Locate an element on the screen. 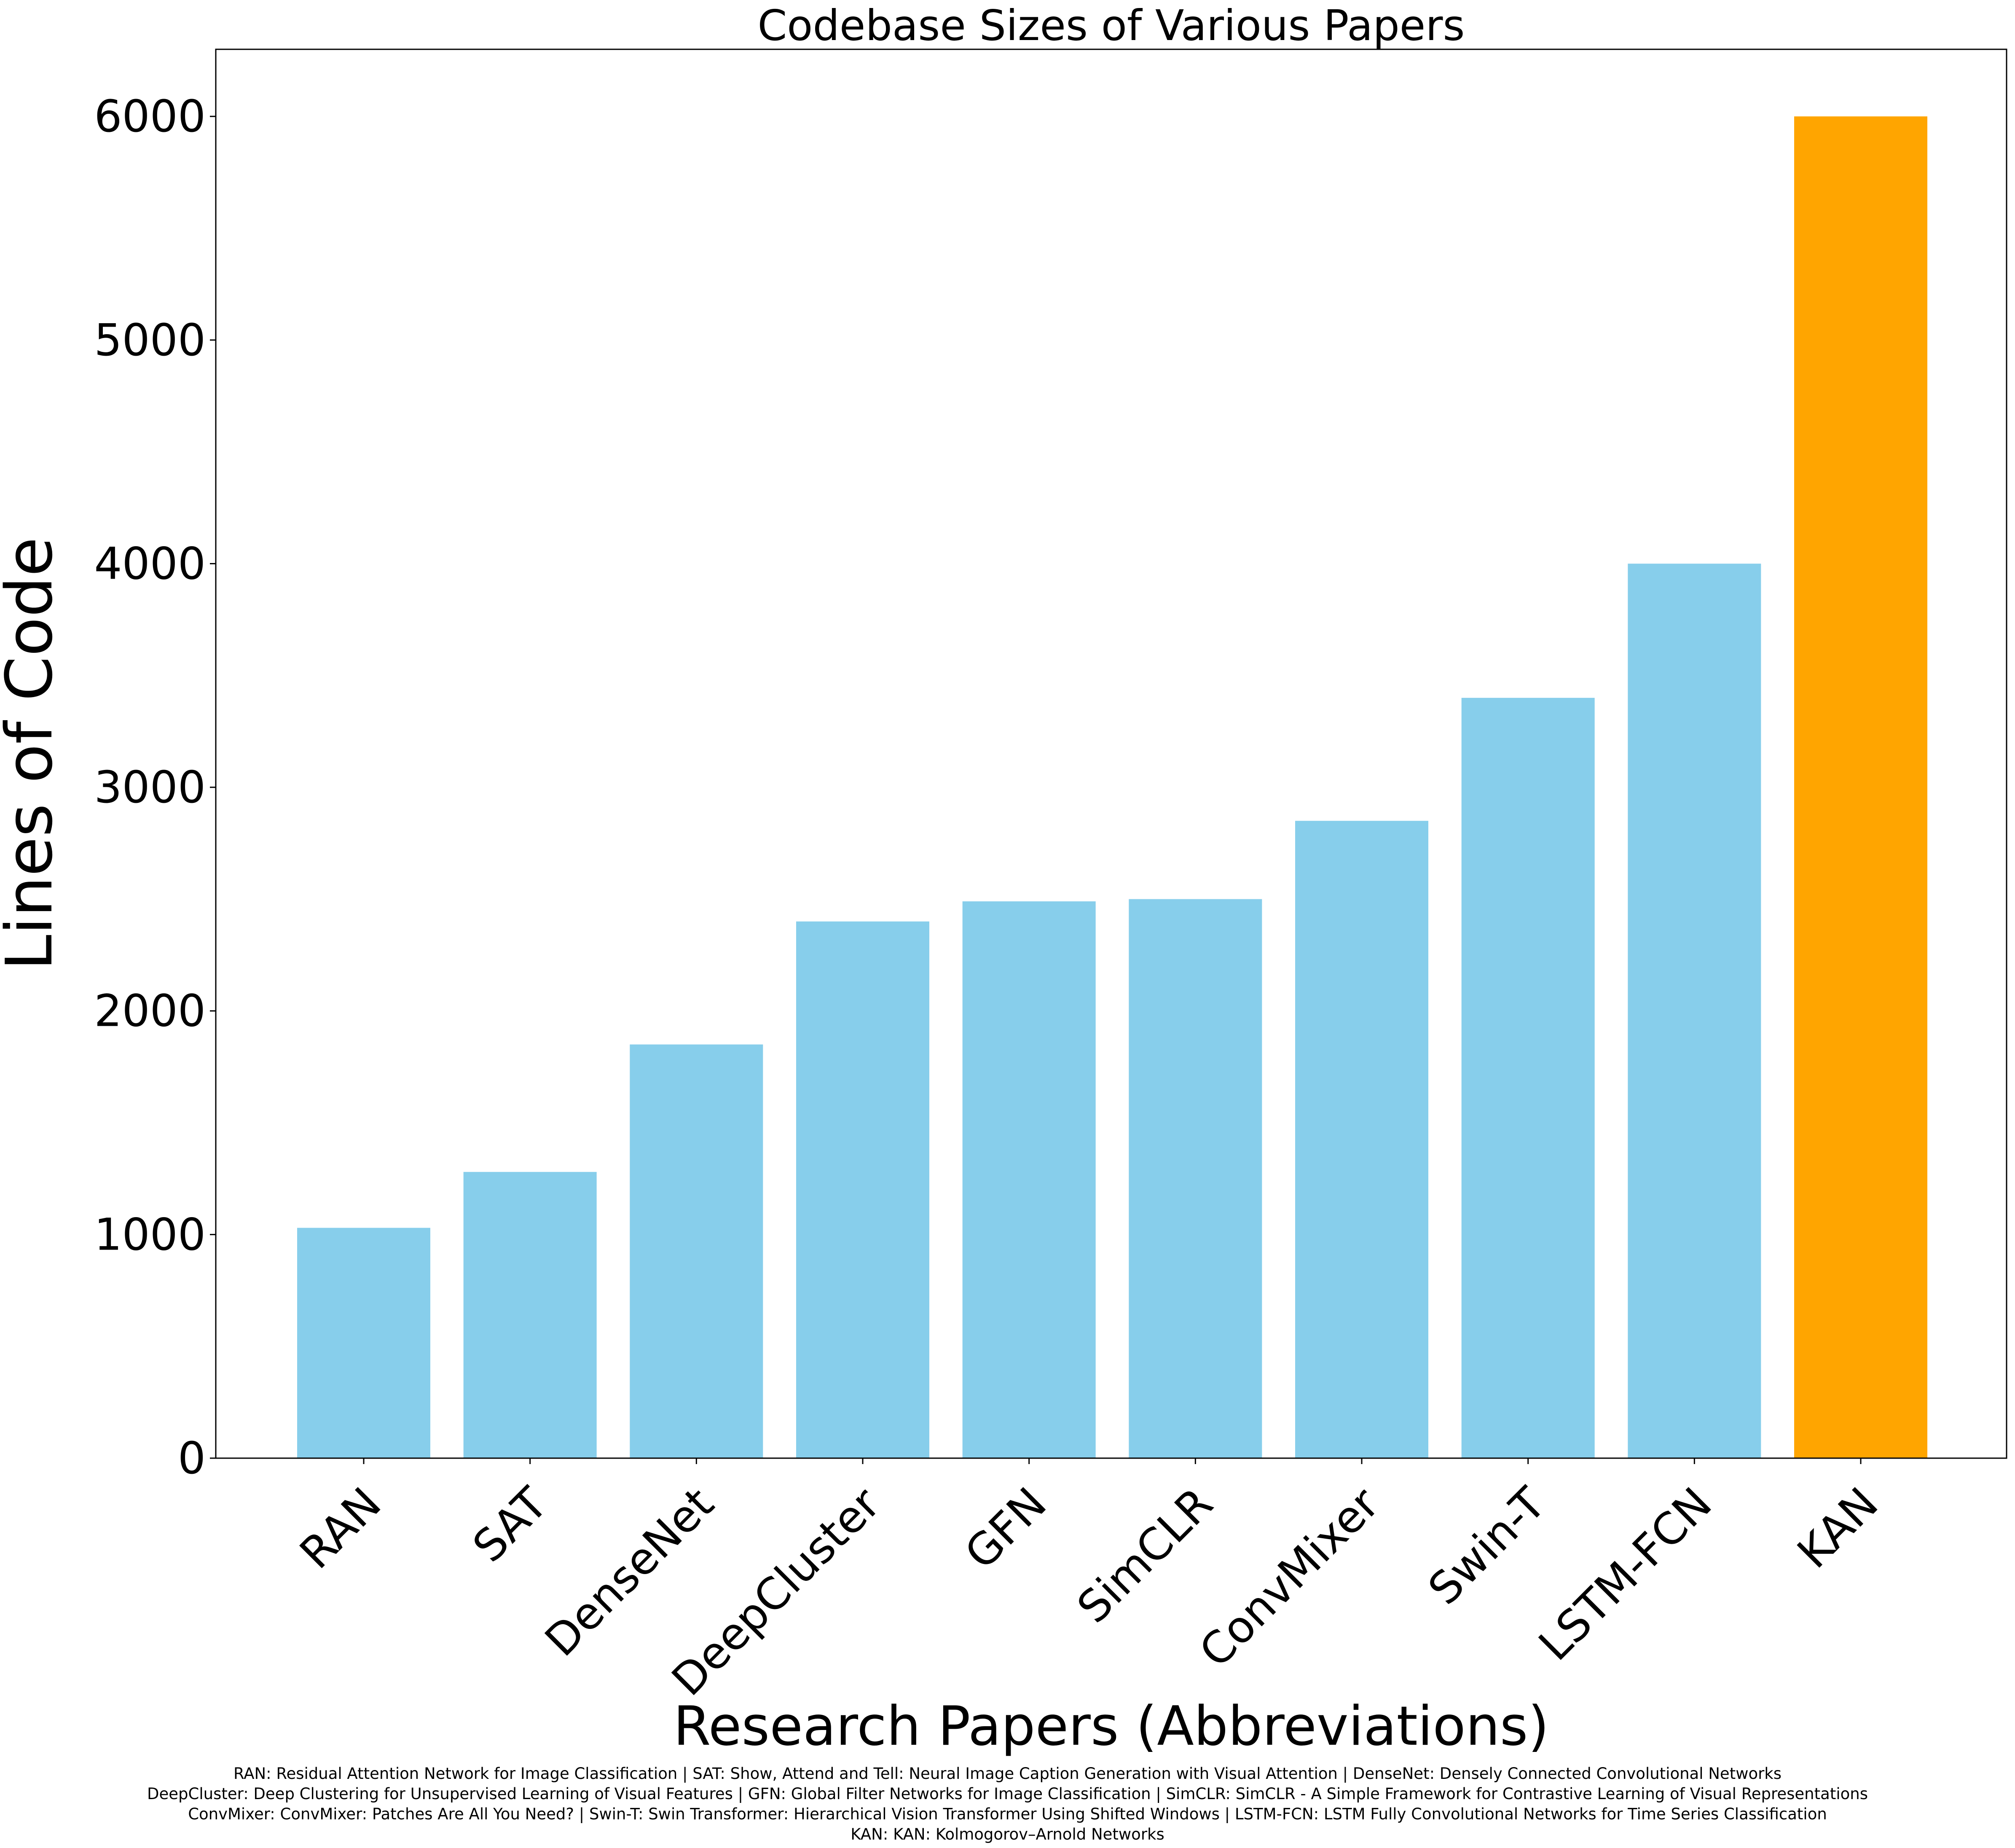  y-axis-ticks: 0 1000 2000 3000 4000 5000 6000 is located at coordinates (155, 788).